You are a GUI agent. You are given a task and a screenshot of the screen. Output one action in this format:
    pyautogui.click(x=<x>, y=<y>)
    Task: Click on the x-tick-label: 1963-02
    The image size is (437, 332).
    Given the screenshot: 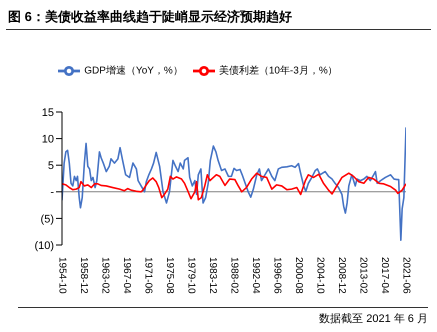 What is the action you would take?
    pyautogui.click(x=105, y=275)
    